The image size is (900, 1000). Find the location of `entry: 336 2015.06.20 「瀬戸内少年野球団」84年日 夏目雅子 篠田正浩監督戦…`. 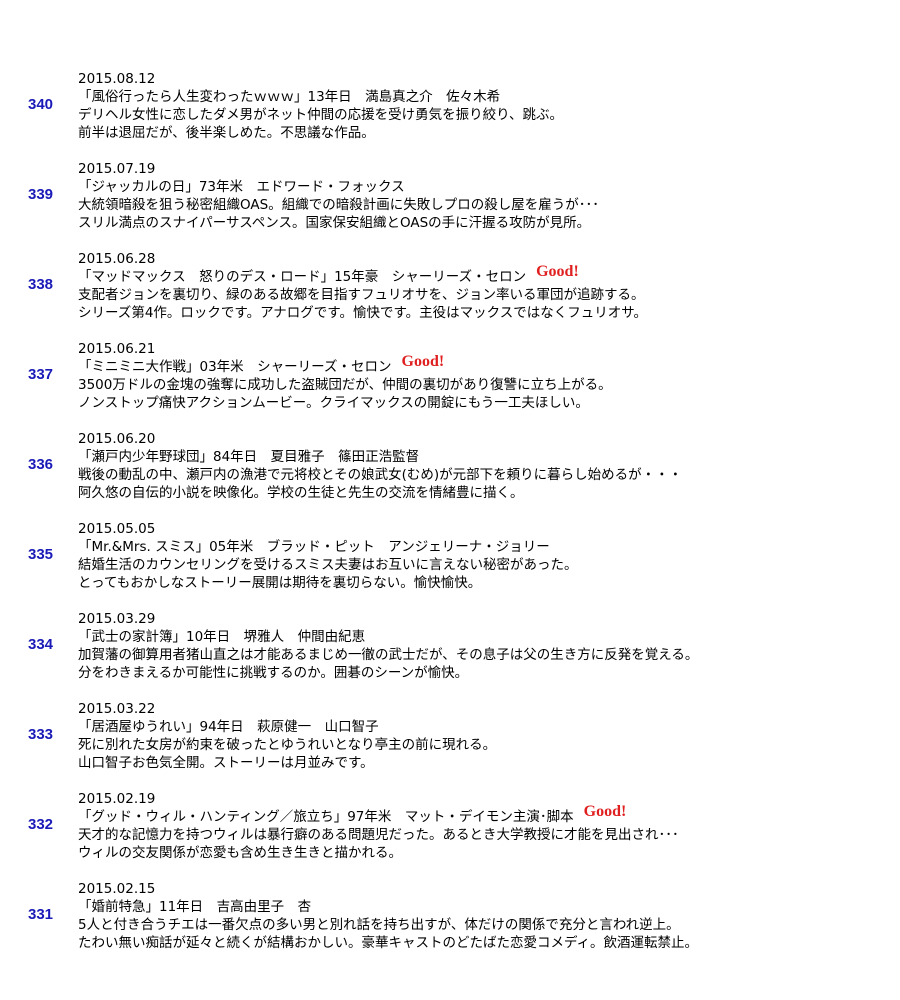

entry: 336 2015.06.20 「瀬戸内少年野球団」84年日 夏目雅子 篠田正浩監督戦… is located at coordinates (450, 475).